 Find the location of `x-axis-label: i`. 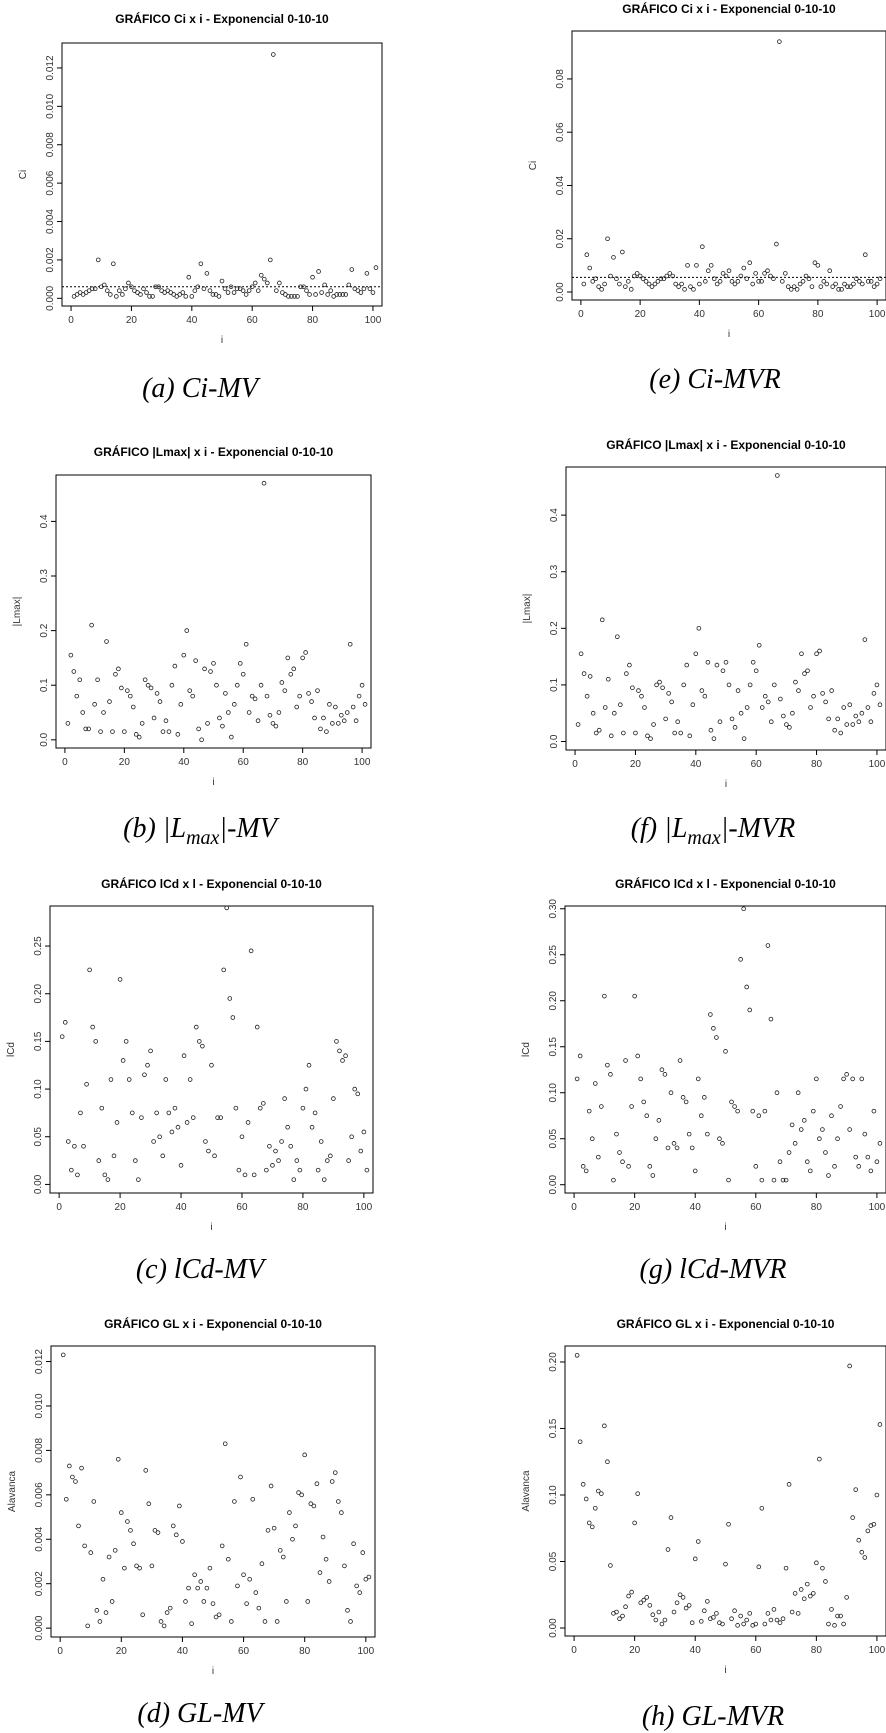

x-axis-label: i is located at coordinates (725, 1670).